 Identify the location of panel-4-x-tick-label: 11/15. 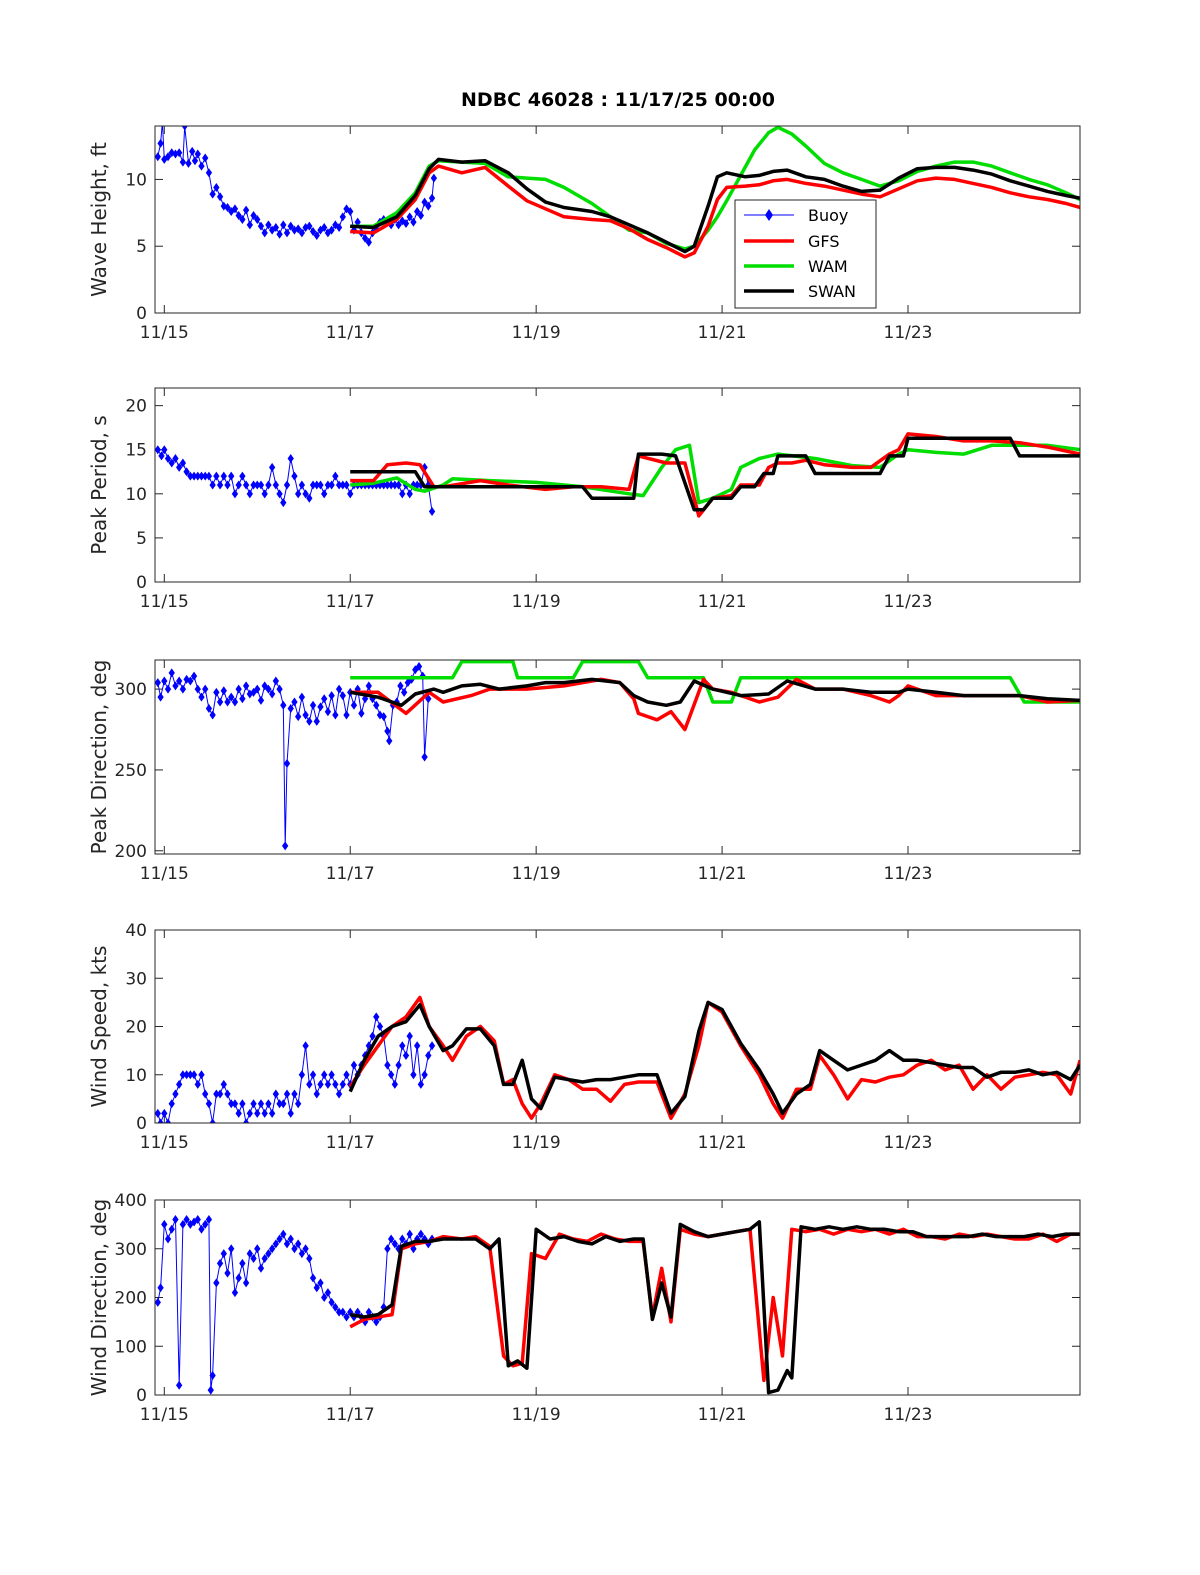
(164, 1143).